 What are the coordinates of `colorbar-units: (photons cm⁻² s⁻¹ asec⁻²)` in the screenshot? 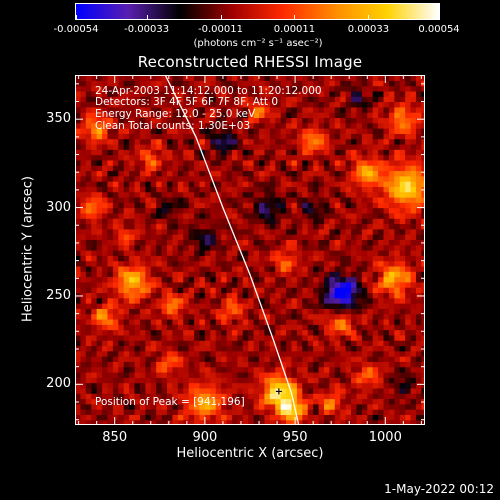 It's located at (258, 43).